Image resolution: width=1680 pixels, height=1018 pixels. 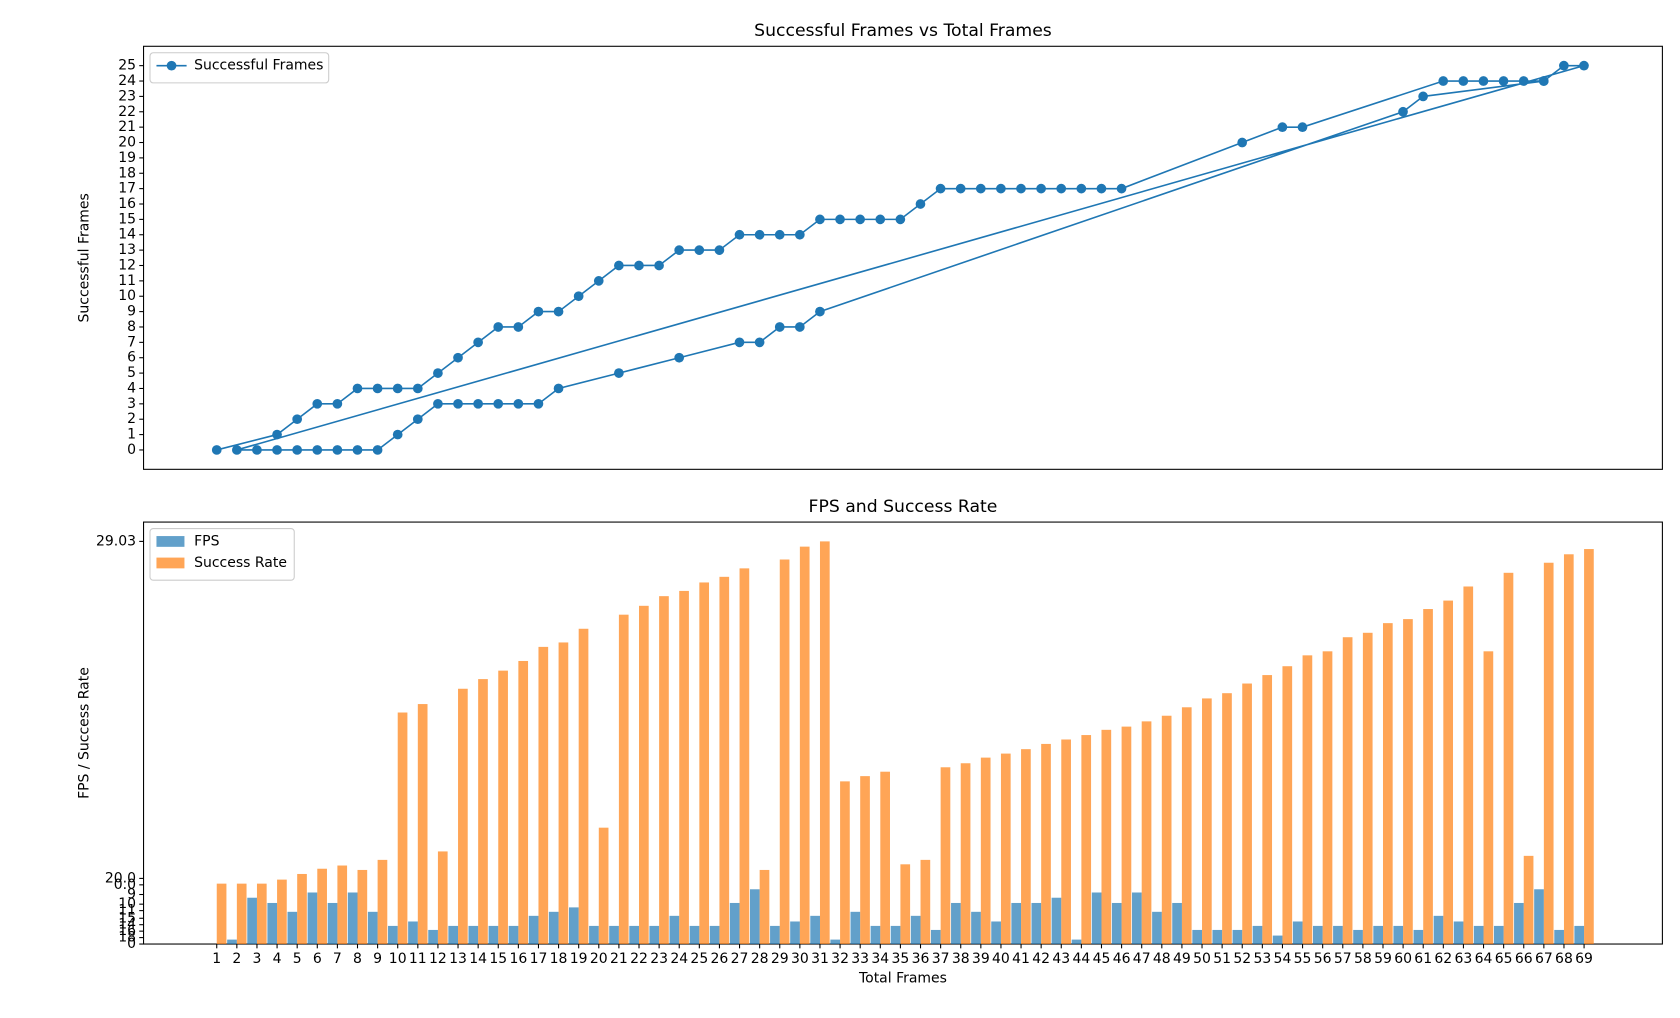 I want to click on y-axis-label: Successful Frames, so click(x=84, y=257).